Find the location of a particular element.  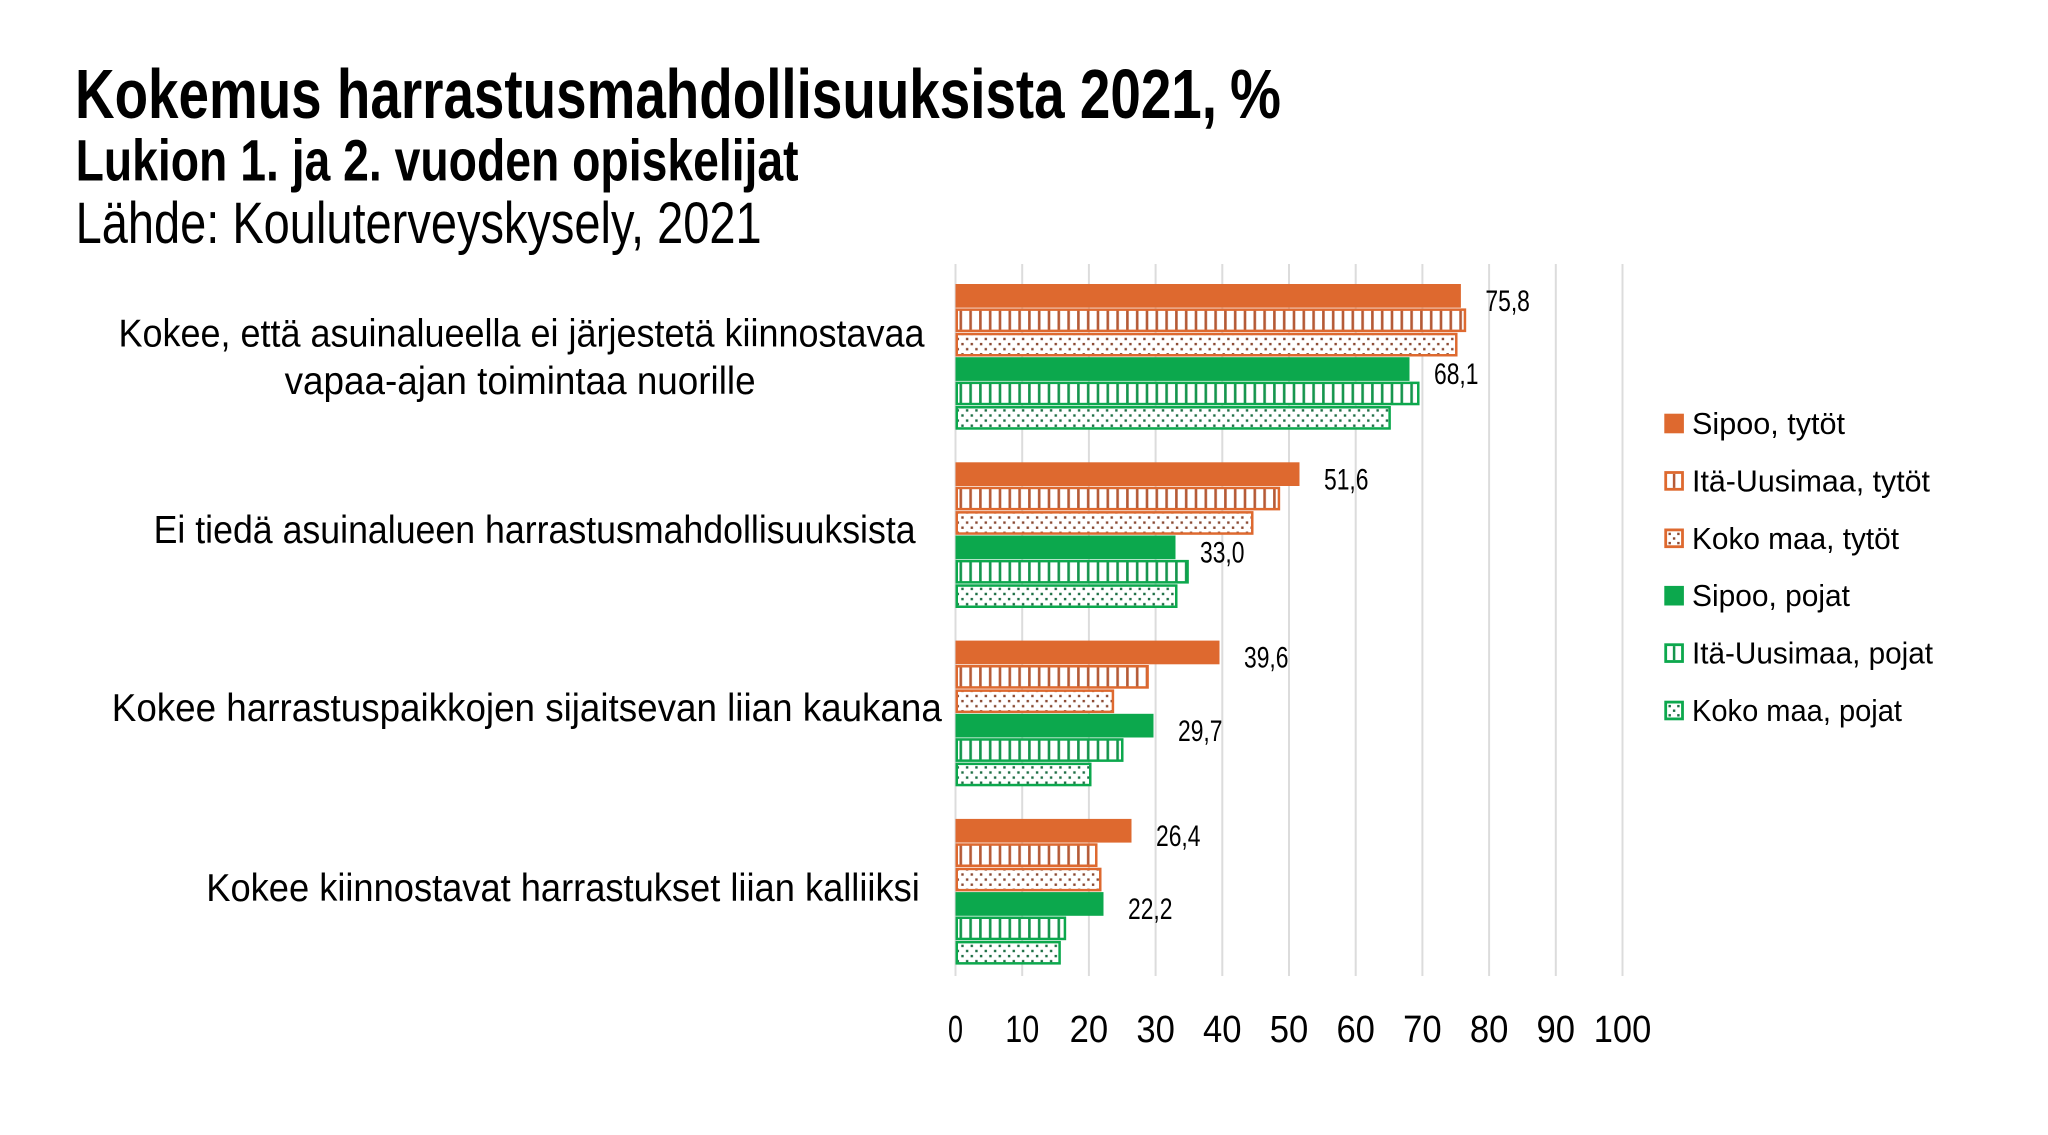

svg-text: 0 is located at coordinates (955, 1030).